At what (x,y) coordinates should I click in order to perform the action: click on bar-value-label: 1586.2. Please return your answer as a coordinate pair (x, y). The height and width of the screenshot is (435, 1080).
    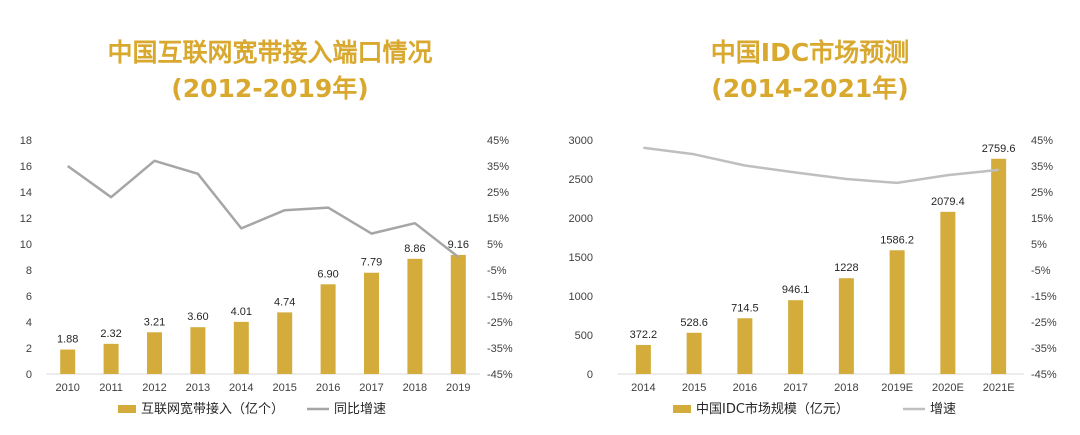
    Looking at the image, I should click on (897, 240).